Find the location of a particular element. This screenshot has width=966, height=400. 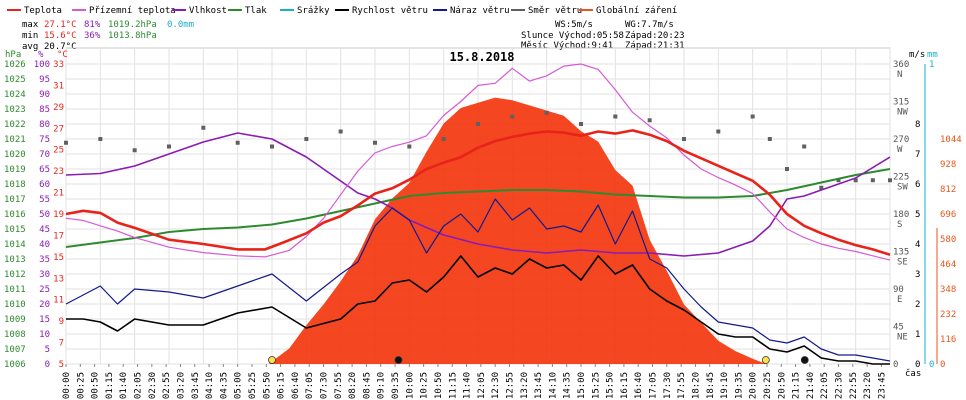

tick-direction-deg: 315 is located at coordinates (901, 103).